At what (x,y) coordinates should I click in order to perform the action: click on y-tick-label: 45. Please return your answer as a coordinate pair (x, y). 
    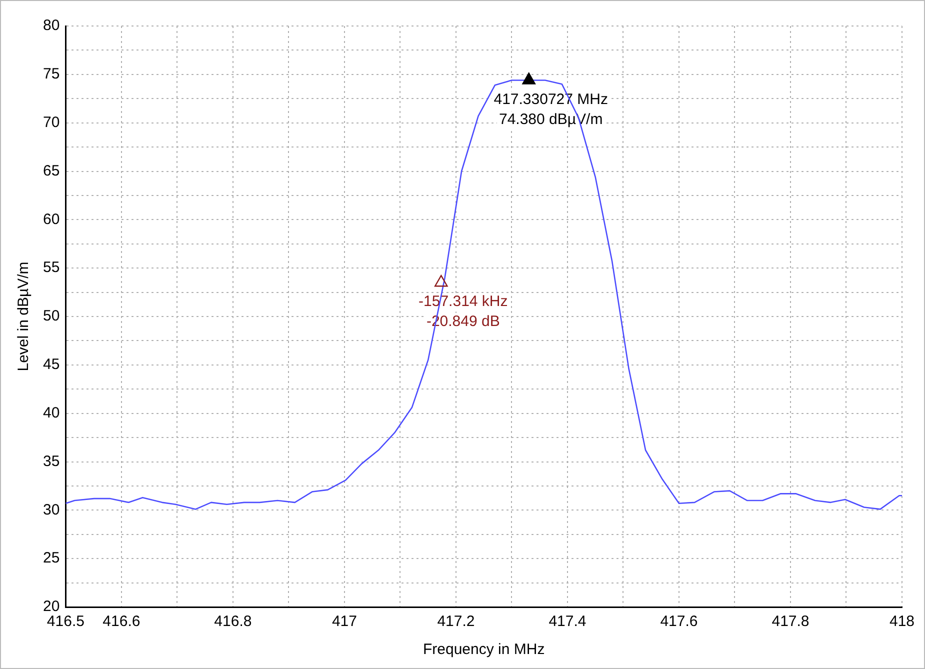
    Looking at the image, I should click on (51, 365).